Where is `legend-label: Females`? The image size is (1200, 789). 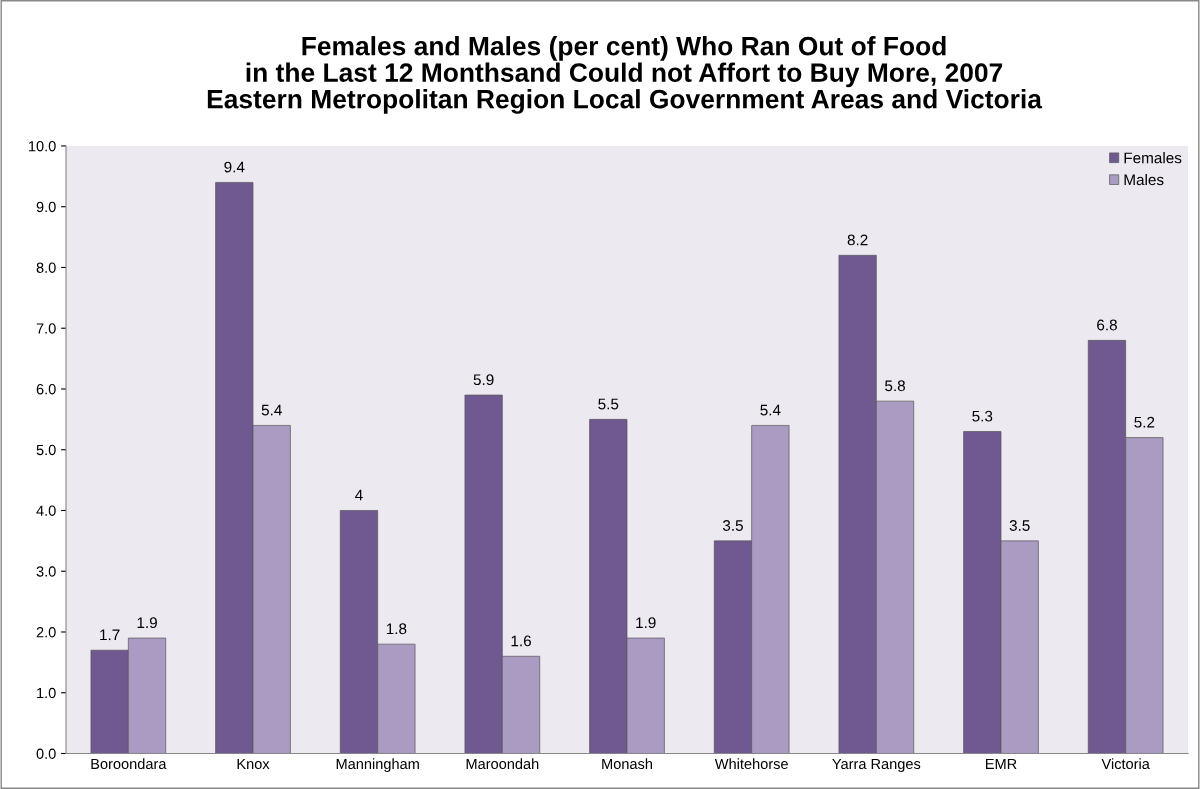 legend-label: Females is located at coordinates (1153, 158).